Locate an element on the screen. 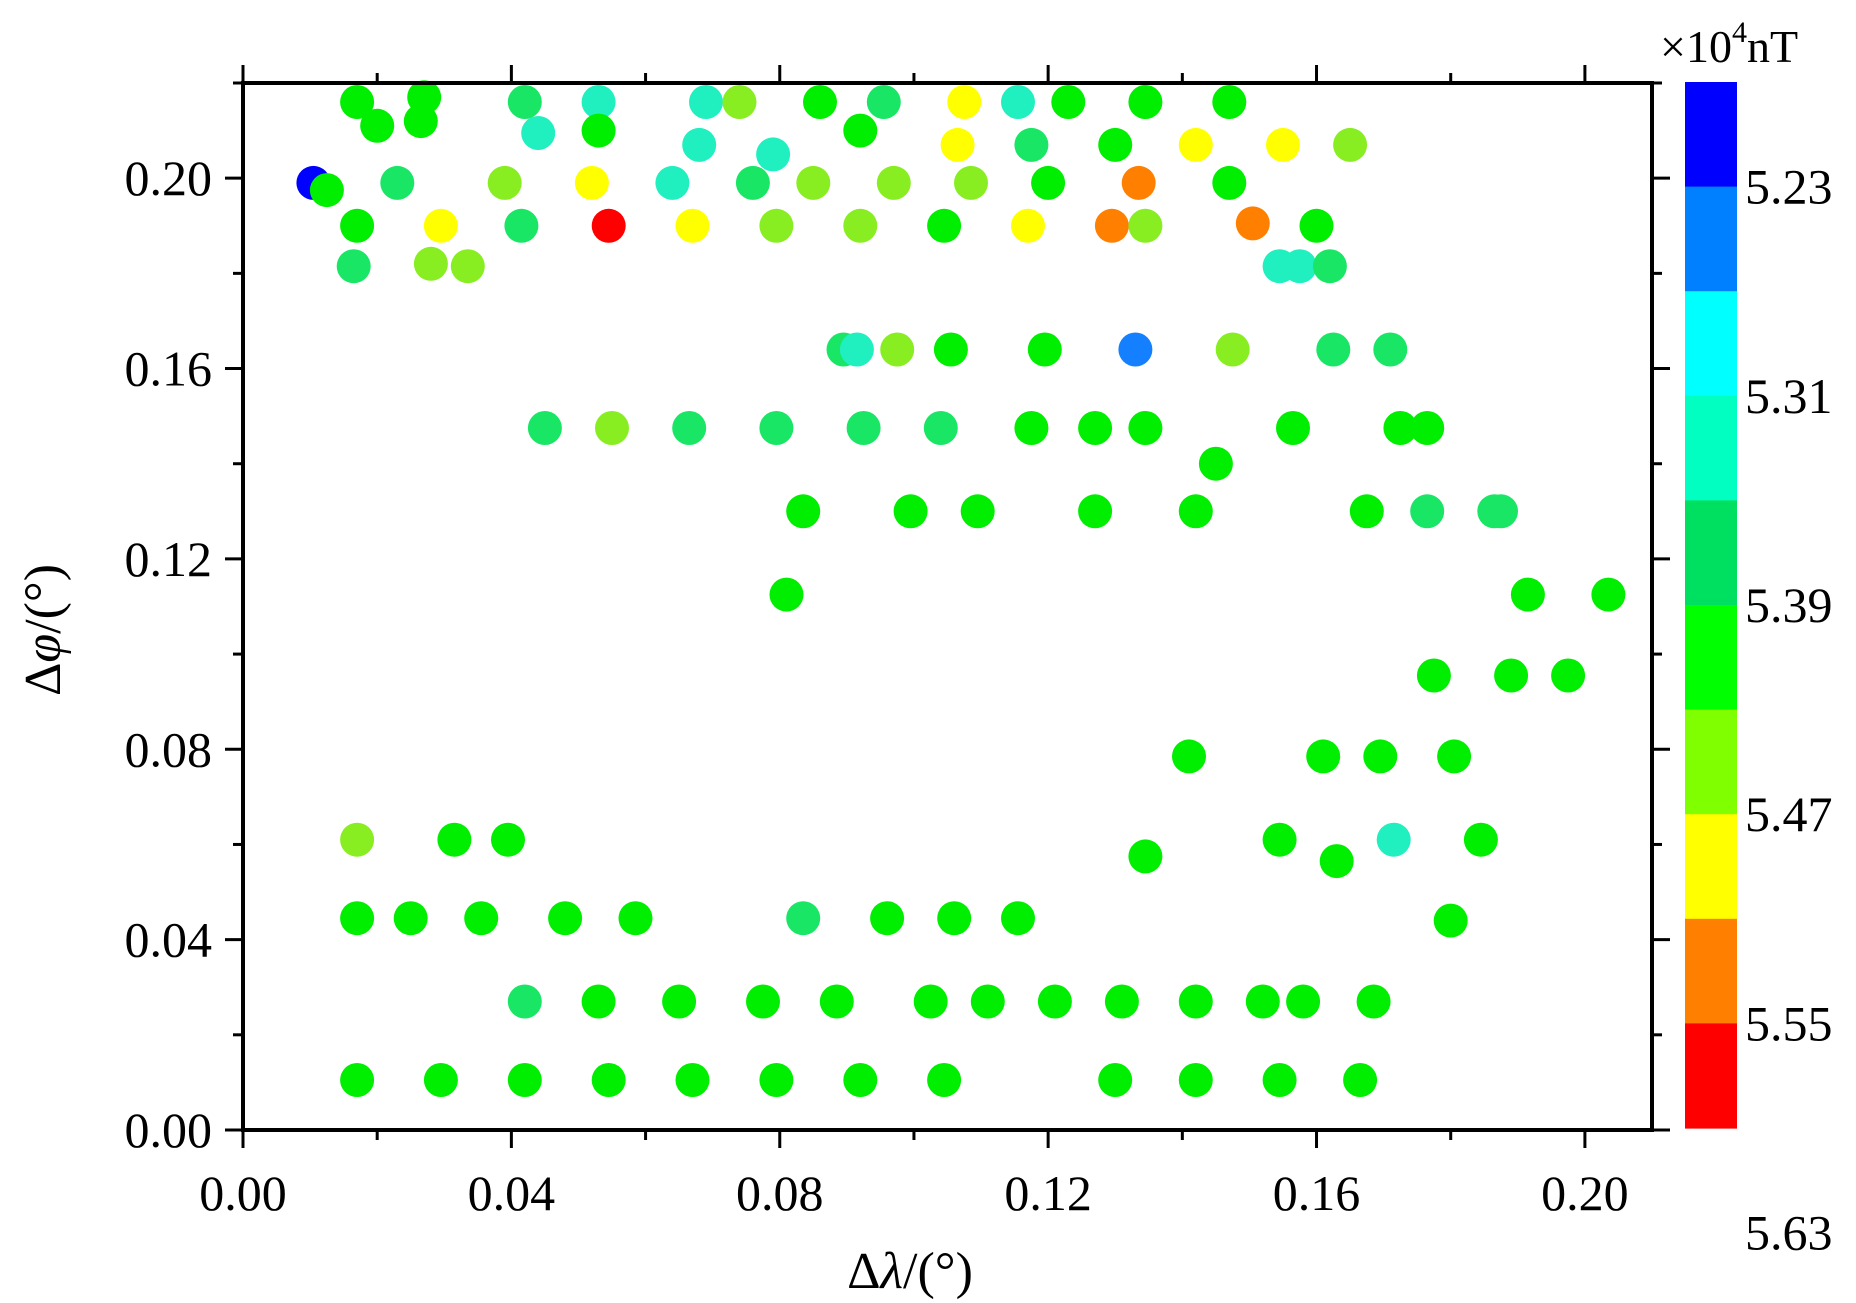  colorbar-label: 5.31 is located at coordinates (1789, 396).